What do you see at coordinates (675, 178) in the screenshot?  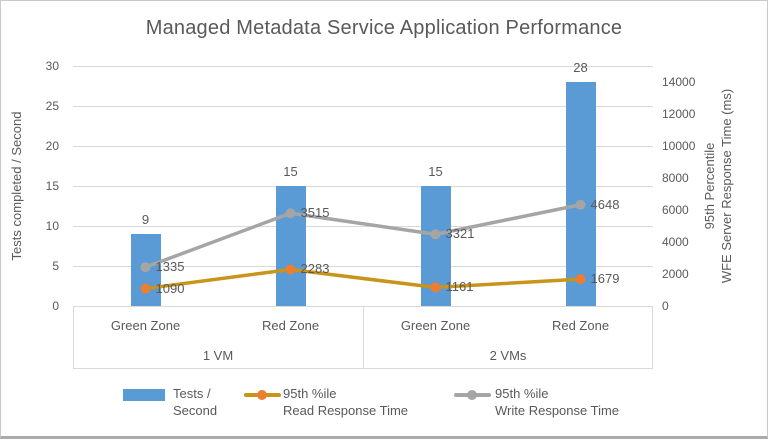 I see `y2-axis-tick-label: 8000` at bounding box center [675, 178].